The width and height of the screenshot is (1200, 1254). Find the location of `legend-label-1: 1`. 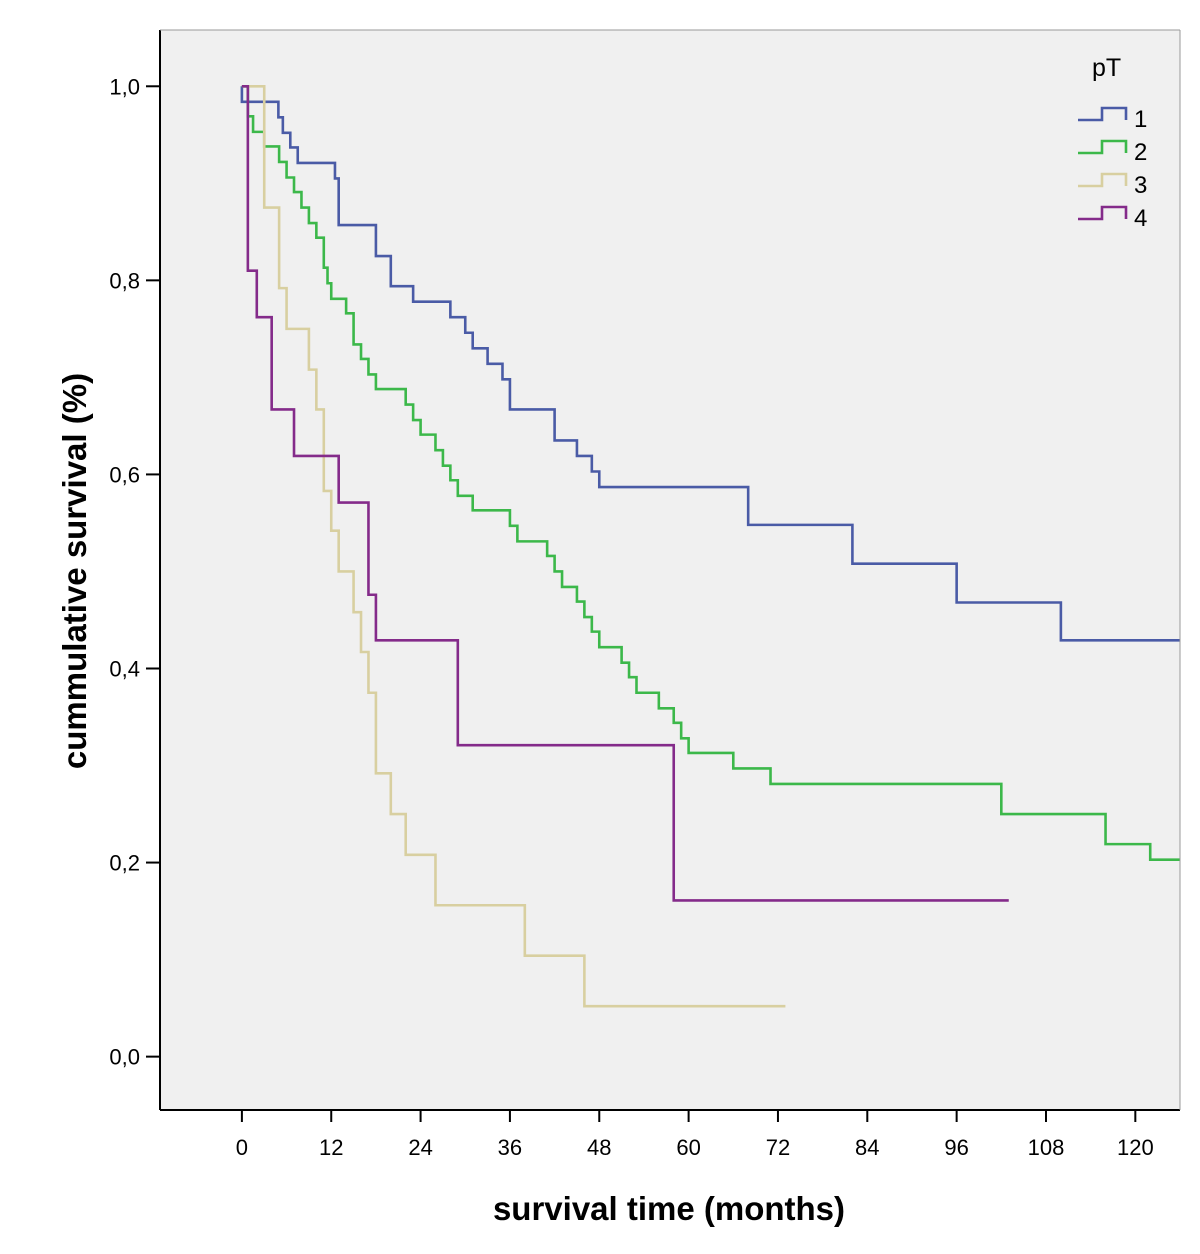

legend-label-1: 1 is located at coordinates (1140, 119).